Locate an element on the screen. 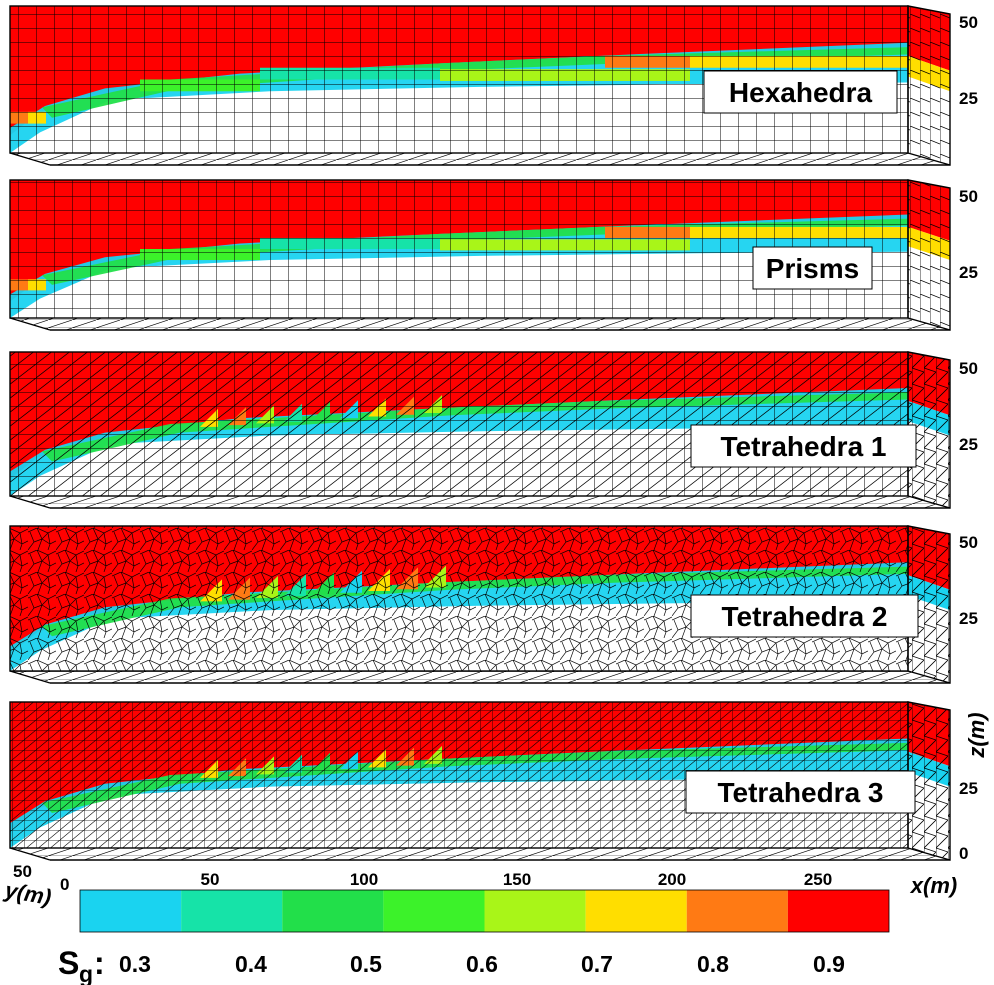  mesh-label-box: Tetrahedra 1 is located at coordinates (803, 446).